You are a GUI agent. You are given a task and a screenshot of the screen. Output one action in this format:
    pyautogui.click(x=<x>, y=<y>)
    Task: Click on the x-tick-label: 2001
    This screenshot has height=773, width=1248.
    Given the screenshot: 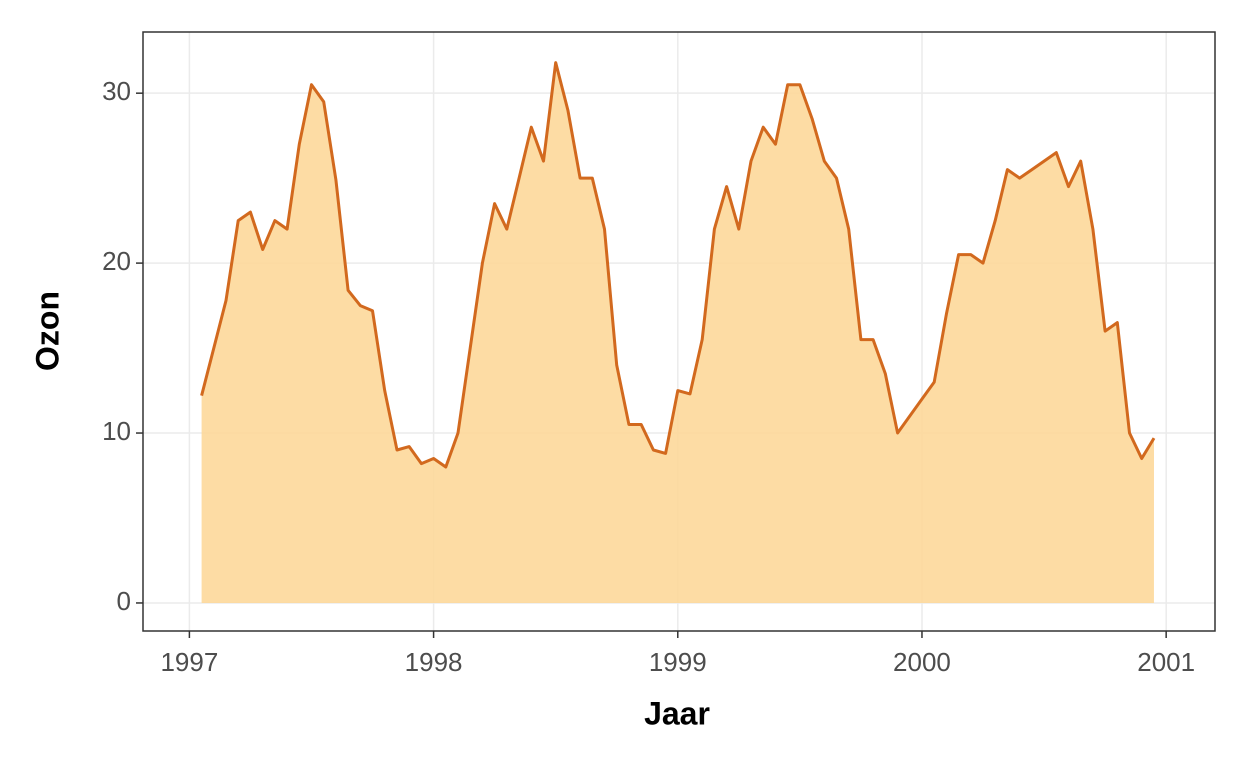 What is the action you would take?
    pyautogui.click(x=1166, y=662)
    